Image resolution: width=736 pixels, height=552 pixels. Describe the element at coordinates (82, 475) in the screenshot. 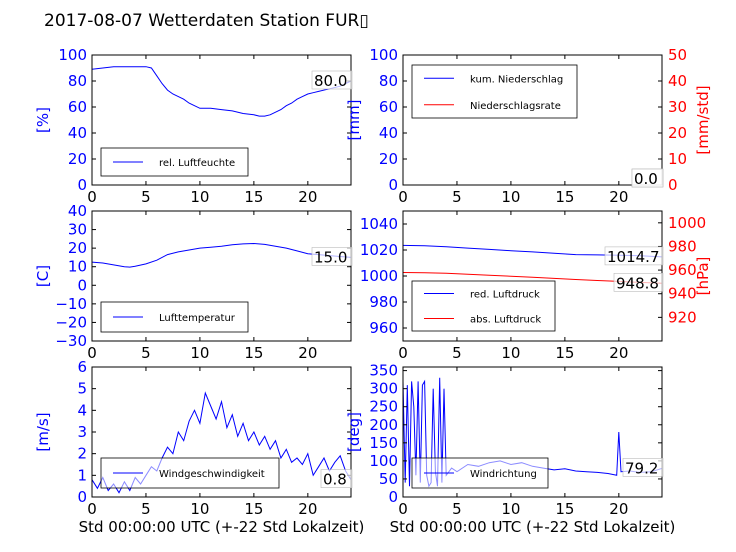

I see `y-tick-label: 1` at that location.